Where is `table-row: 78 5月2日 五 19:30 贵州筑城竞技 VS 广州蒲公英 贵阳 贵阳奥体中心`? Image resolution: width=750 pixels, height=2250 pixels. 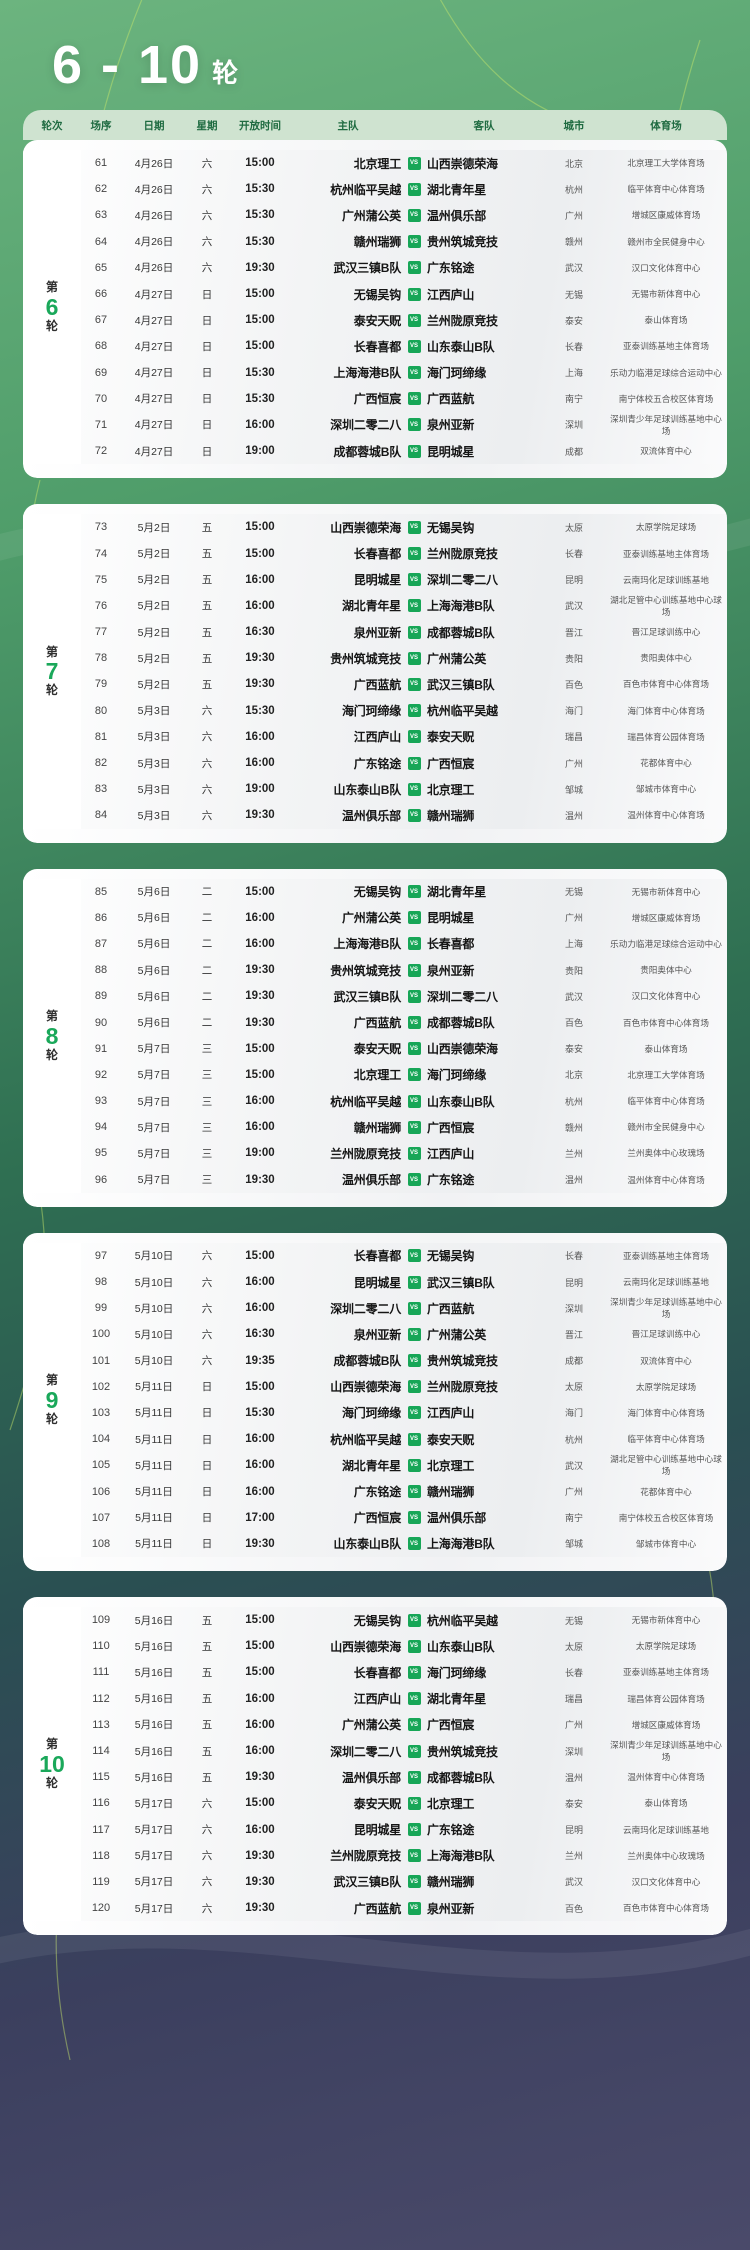
table-row: 78 5月2日 五 19:30 贵州筑城竞技 VS 广州蒲公英 贵阳 贵阳奥体中心 is located at coordinates (404, 658).